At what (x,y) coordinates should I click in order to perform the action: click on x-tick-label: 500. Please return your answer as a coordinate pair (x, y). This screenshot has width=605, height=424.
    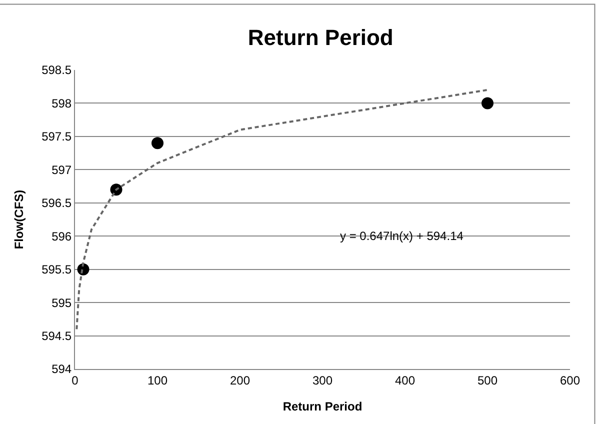
    Looking at the image, I should click on (487, 380).